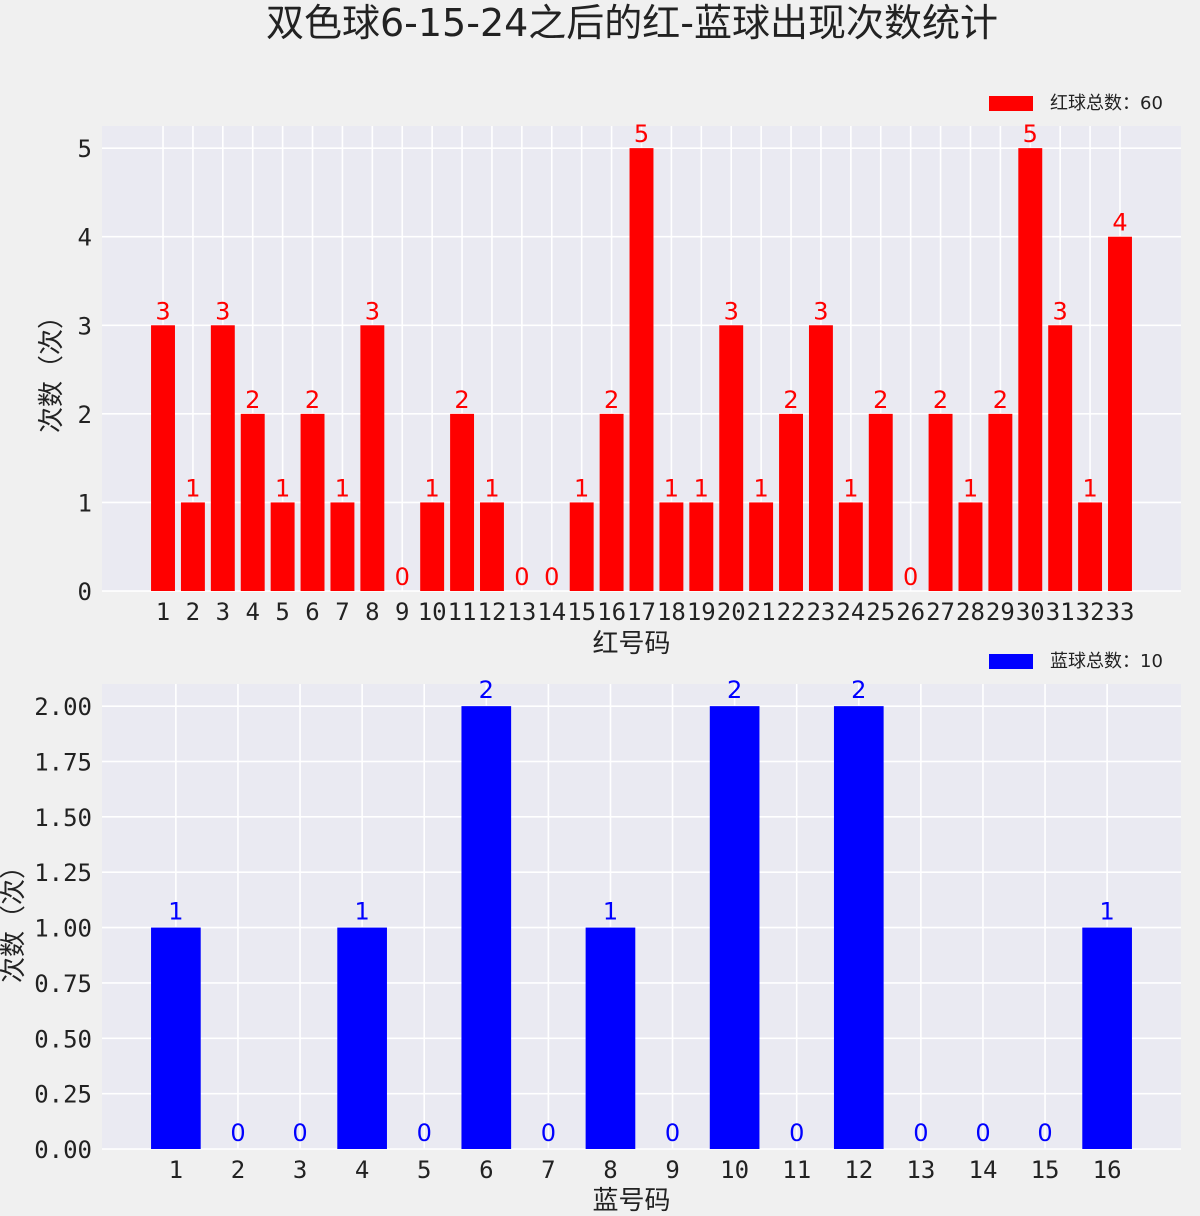  Describe the element at coordinates (85, 238) in the screenshot. I see `y-tick-label: 4` at that location.